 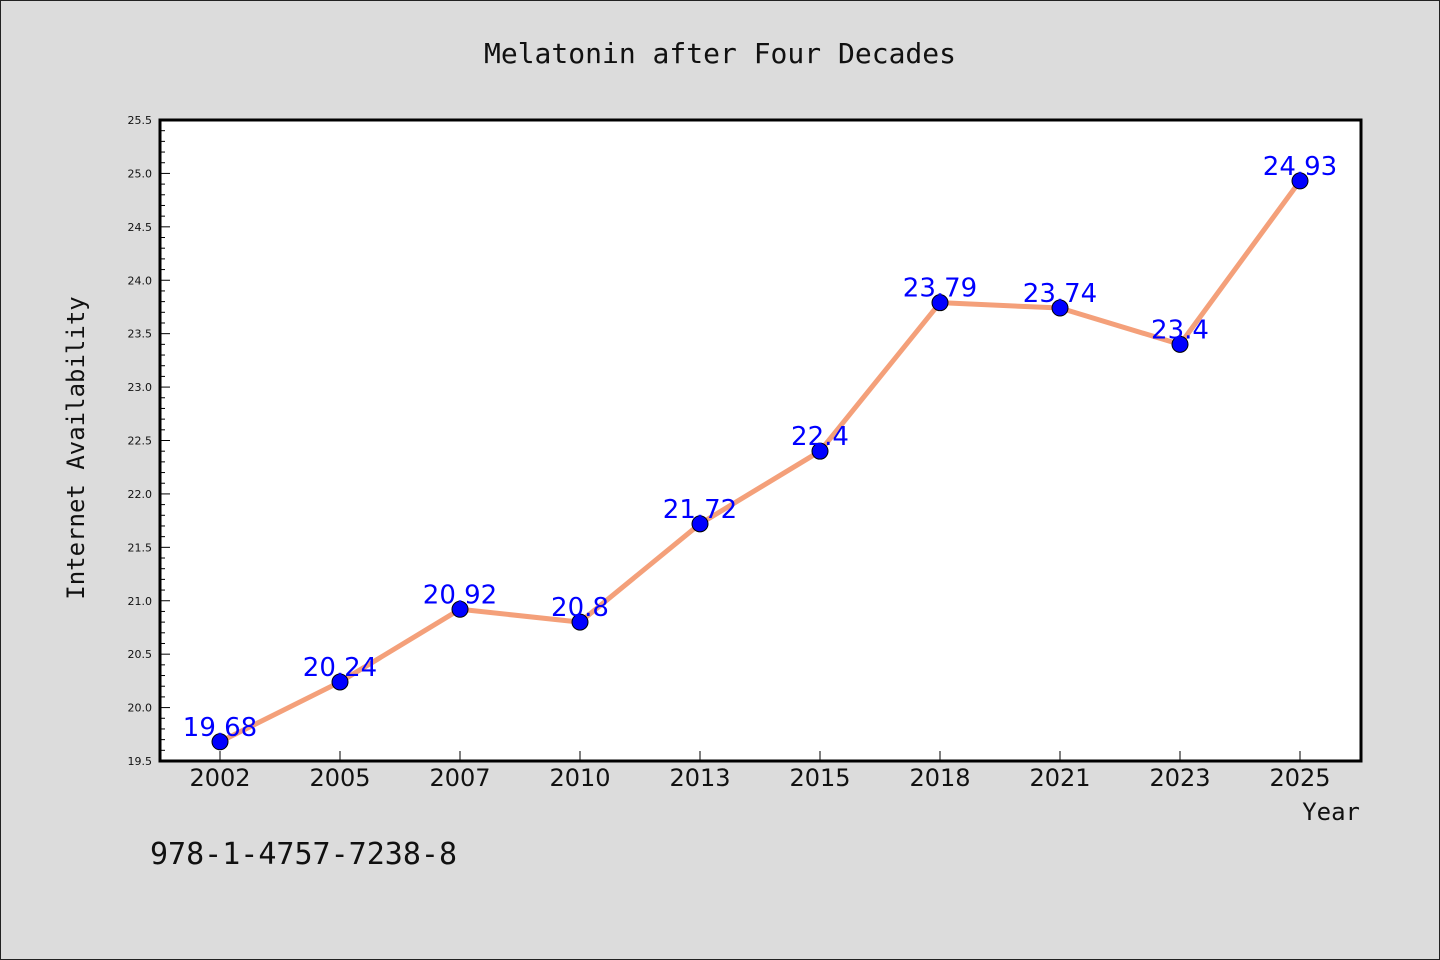 I want to click on isbn-text: 978-1-4757-7238-8, so click(x=303, y=854).